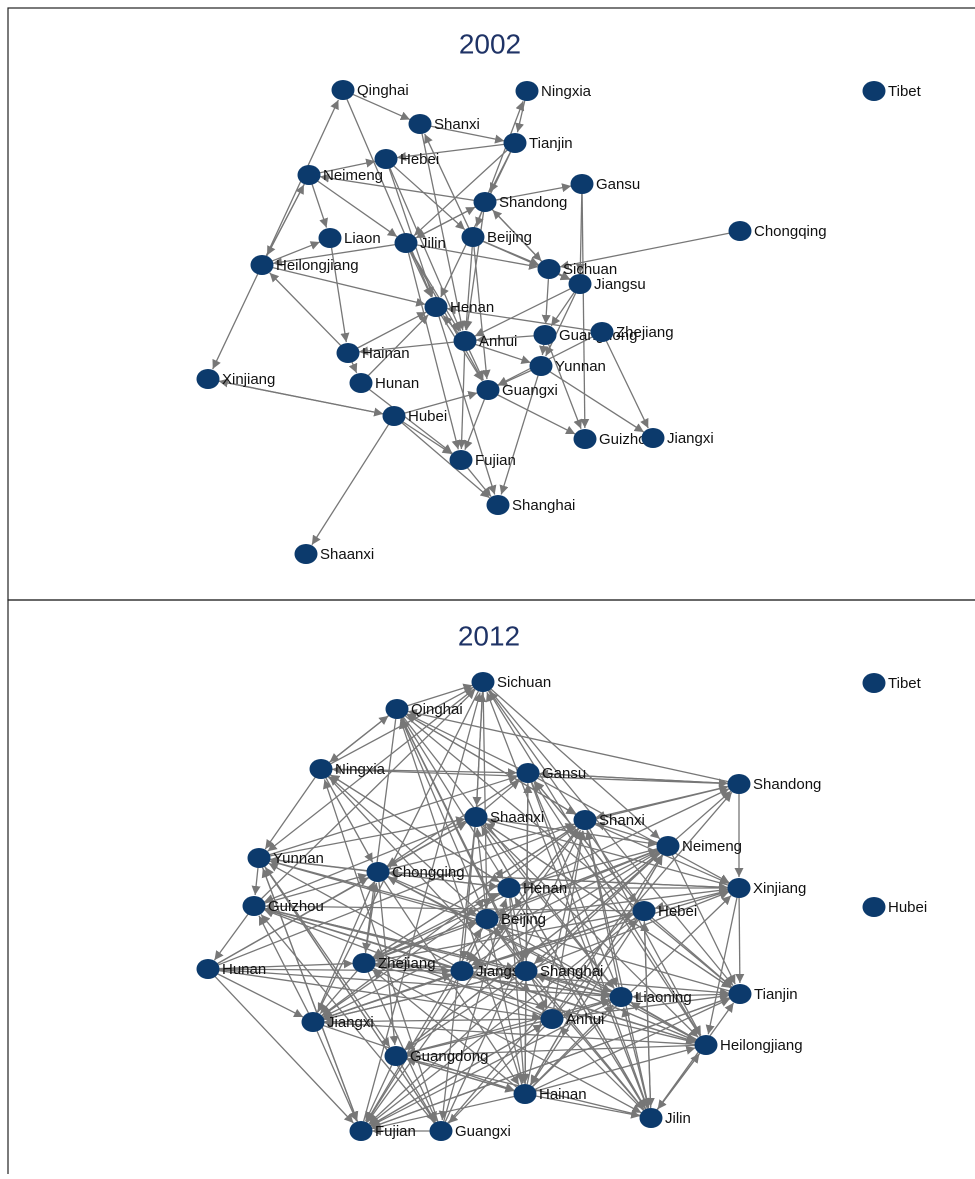  What do you see at coordinates (905, 683) in the screenshot?
I see `node-label: Tibet` at bounding box center [905, 683].